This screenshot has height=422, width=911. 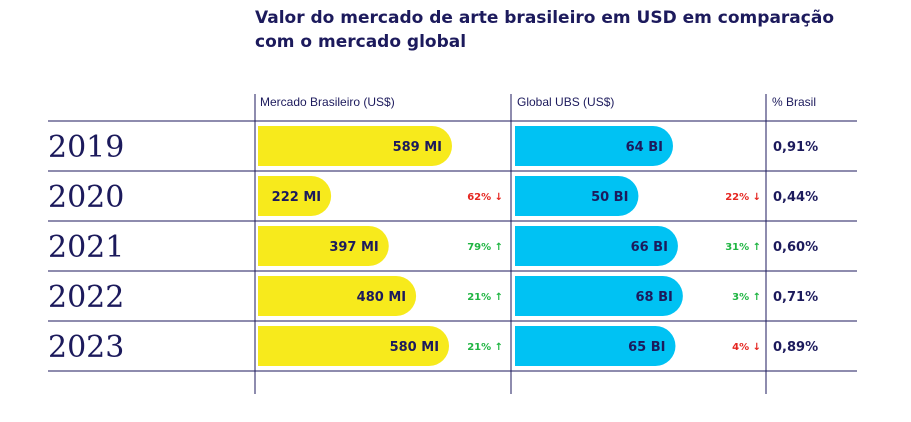 I want to click on bar-global-label: 68 BI, so click(x=654, y=297).